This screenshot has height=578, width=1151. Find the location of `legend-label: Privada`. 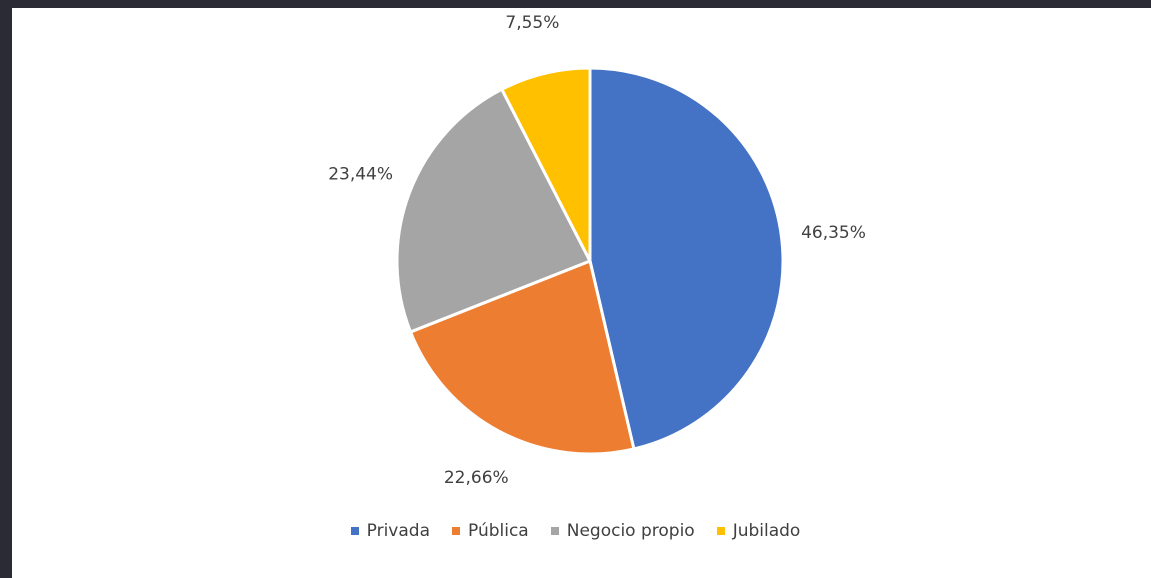

legend-label: Privada is located at coordinates (398, 531).